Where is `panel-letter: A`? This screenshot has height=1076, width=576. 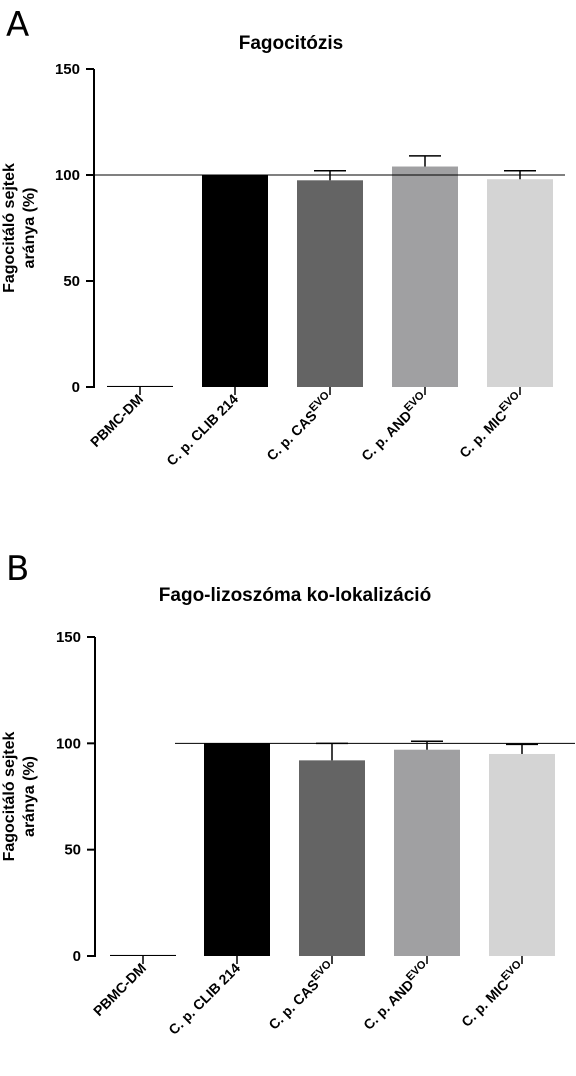 panel-letter: A is located at coordinates (17, 25).